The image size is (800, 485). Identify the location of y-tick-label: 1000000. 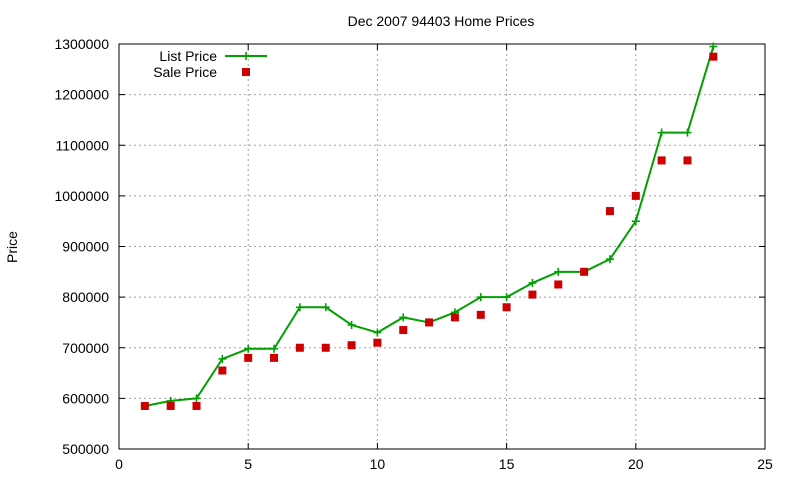
(81, 196).